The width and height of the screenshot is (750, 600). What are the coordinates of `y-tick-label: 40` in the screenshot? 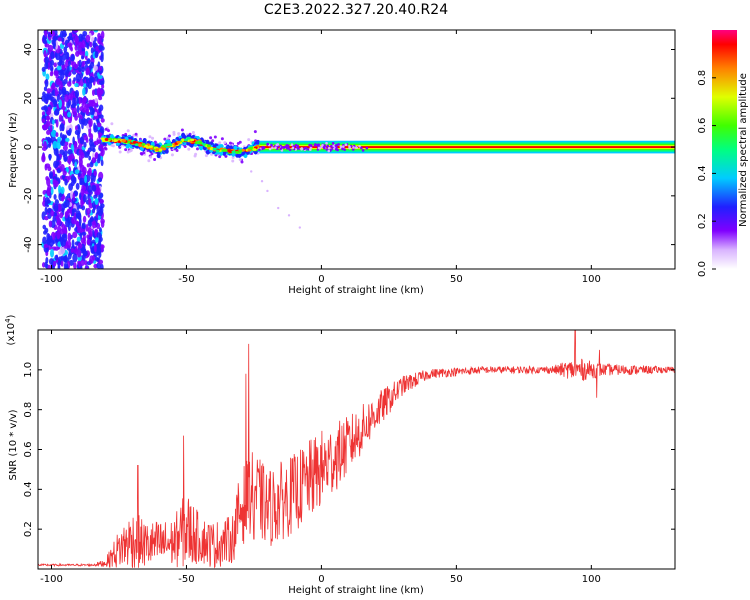 It's located at (28, 49).